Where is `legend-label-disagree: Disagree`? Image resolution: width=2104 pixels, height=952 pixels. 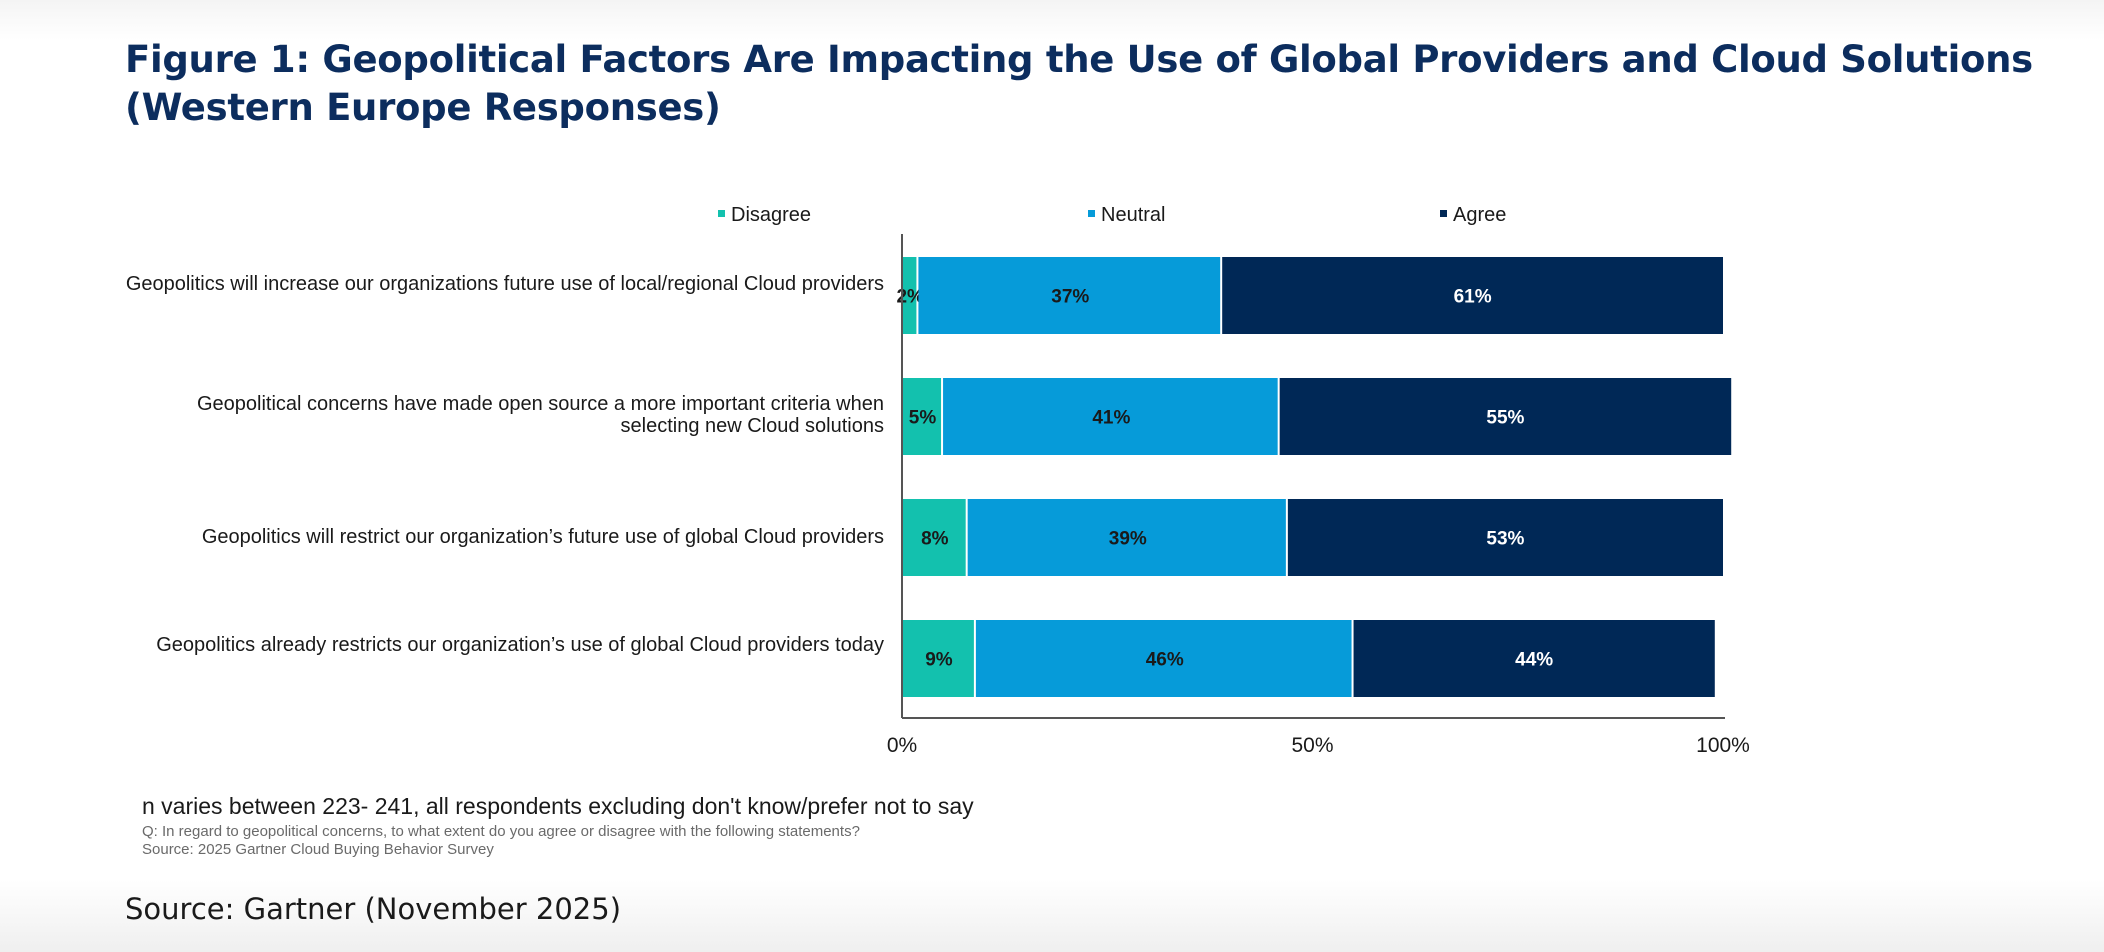
legend-label-disagree: Disagree is located at coordinates (771, 215).